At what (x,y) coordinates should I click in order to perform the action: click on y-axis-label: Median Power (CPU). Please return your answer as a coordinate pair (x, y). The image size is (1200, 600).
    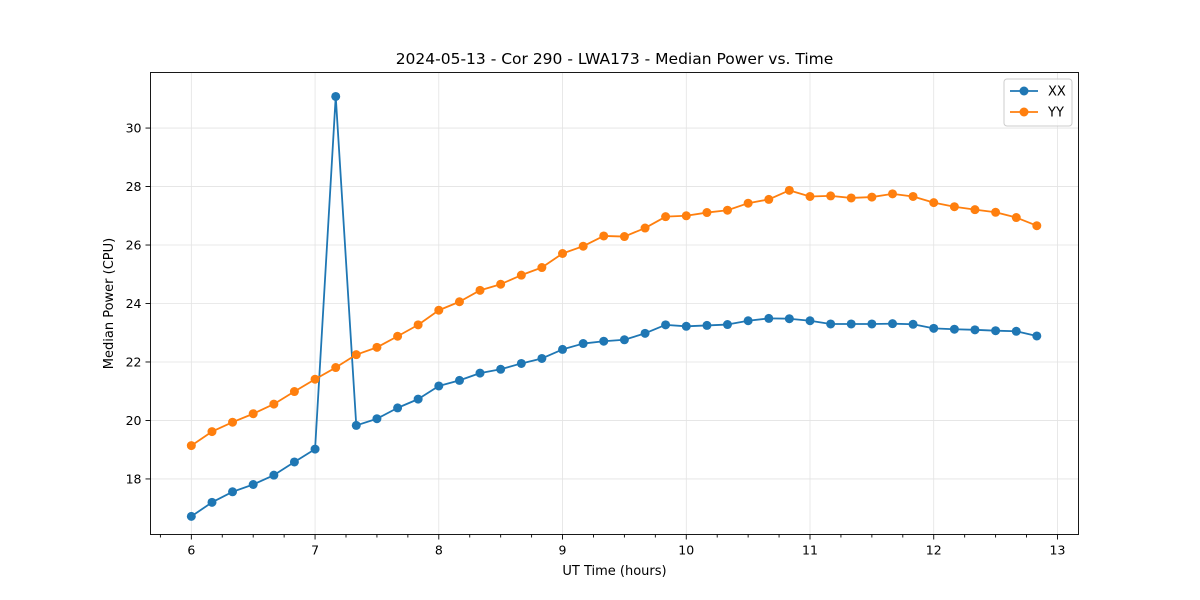
    Looking at the image, I should click on (109, 303).